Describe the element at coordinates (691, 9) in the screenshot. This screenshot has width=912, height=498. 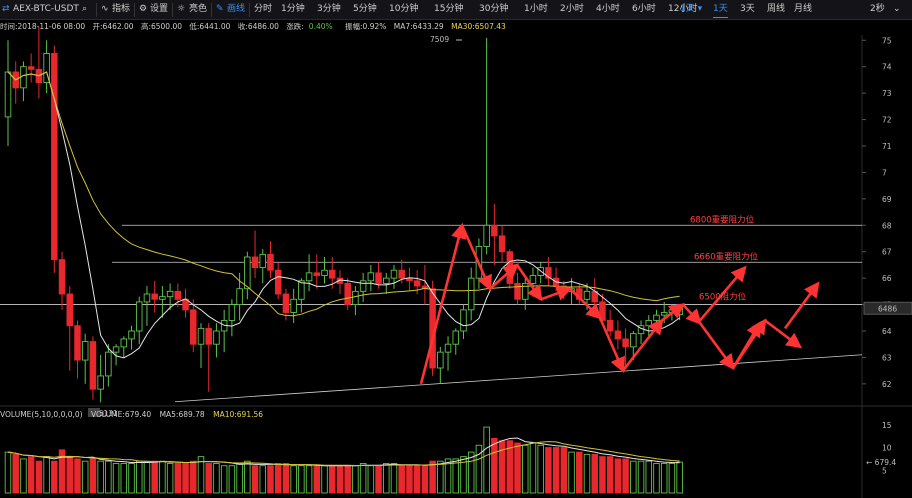
I see `period-dropdown: 1天 ▾` at that location.